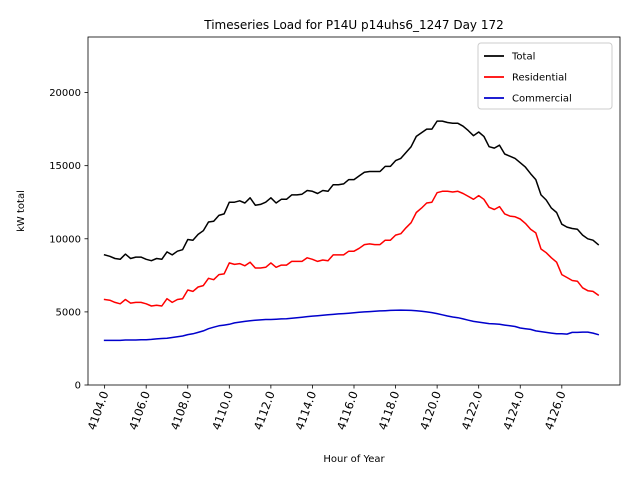  I want to click on x-axis-title: Hour of Year, so click(354, 459).